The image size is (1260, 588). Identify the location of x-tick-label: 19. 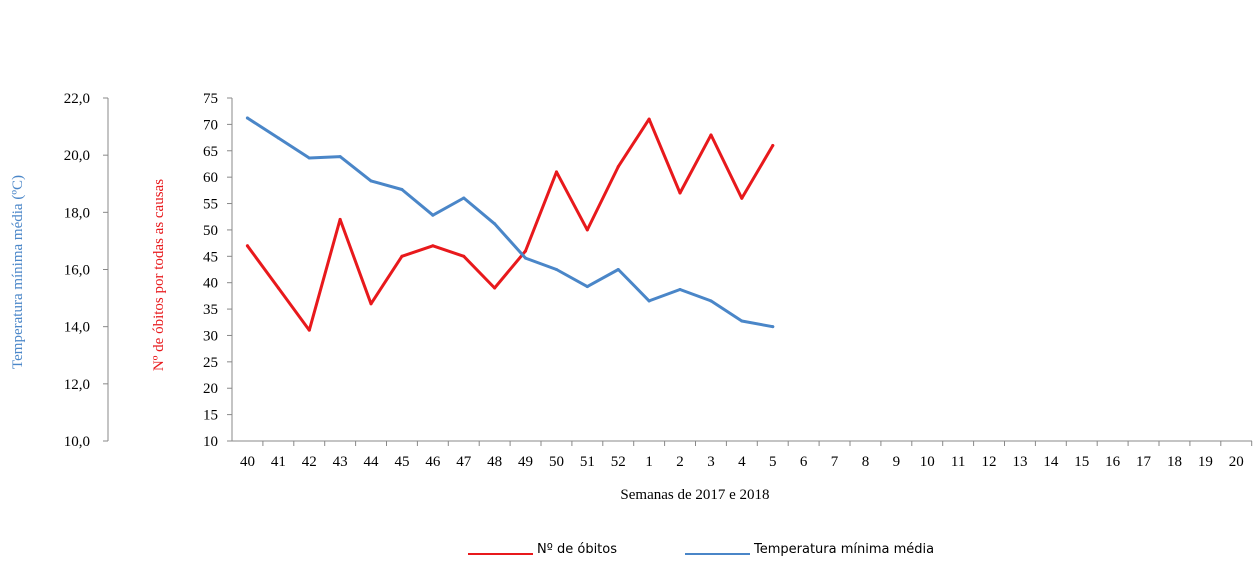
(1205, 462).